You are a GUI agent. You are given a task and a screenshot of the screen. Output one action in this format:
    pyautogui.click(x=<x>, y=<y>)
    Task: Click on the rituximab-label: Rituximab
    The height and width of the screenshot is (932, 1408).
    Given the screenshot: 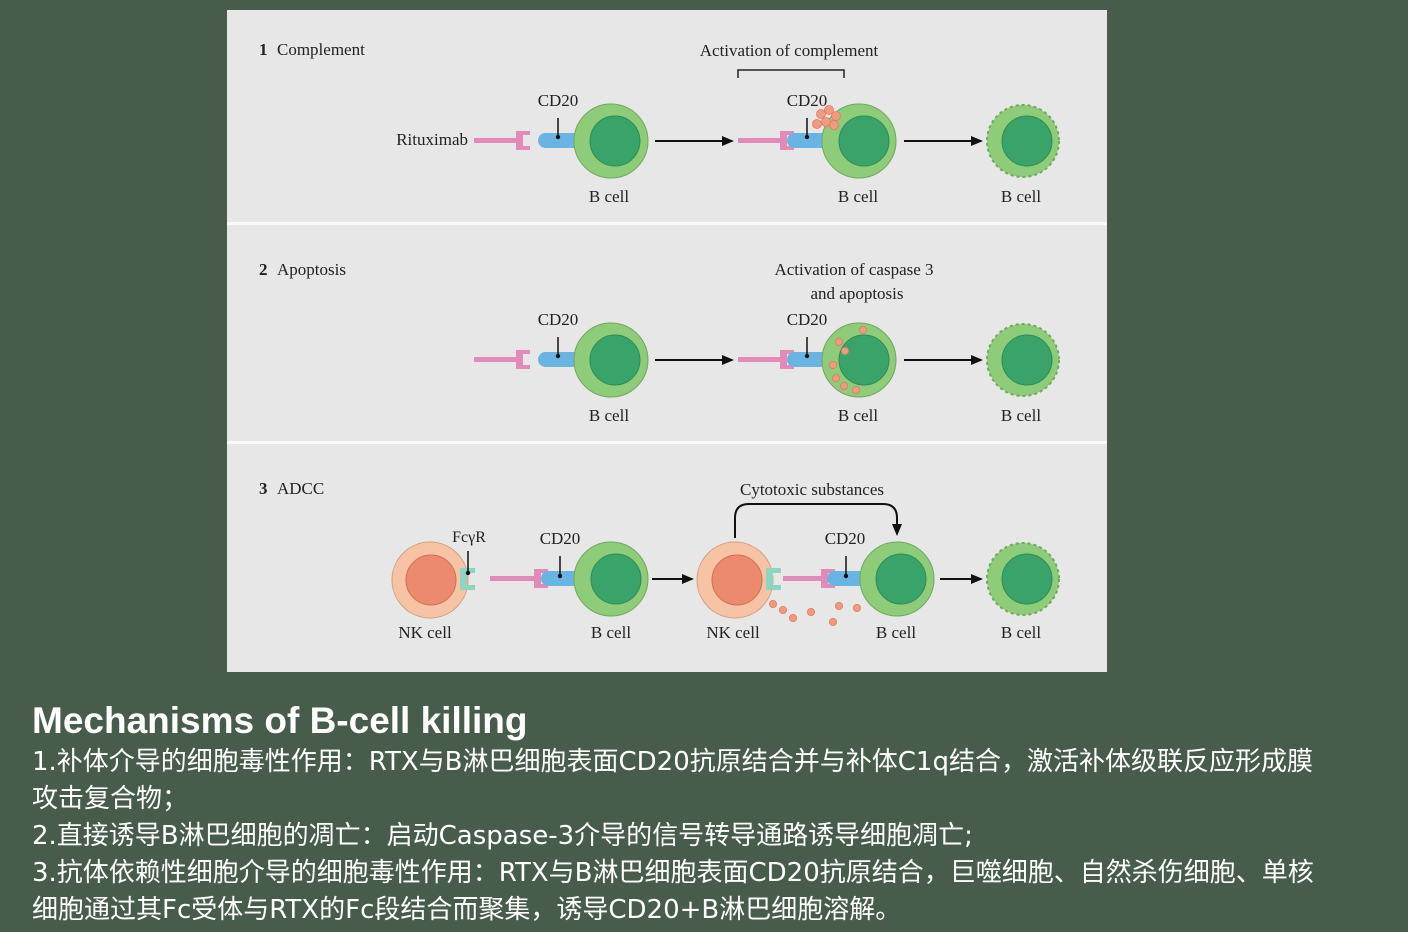 What is the action you would take?
    pyautogui.click(x=432, y=139)
    